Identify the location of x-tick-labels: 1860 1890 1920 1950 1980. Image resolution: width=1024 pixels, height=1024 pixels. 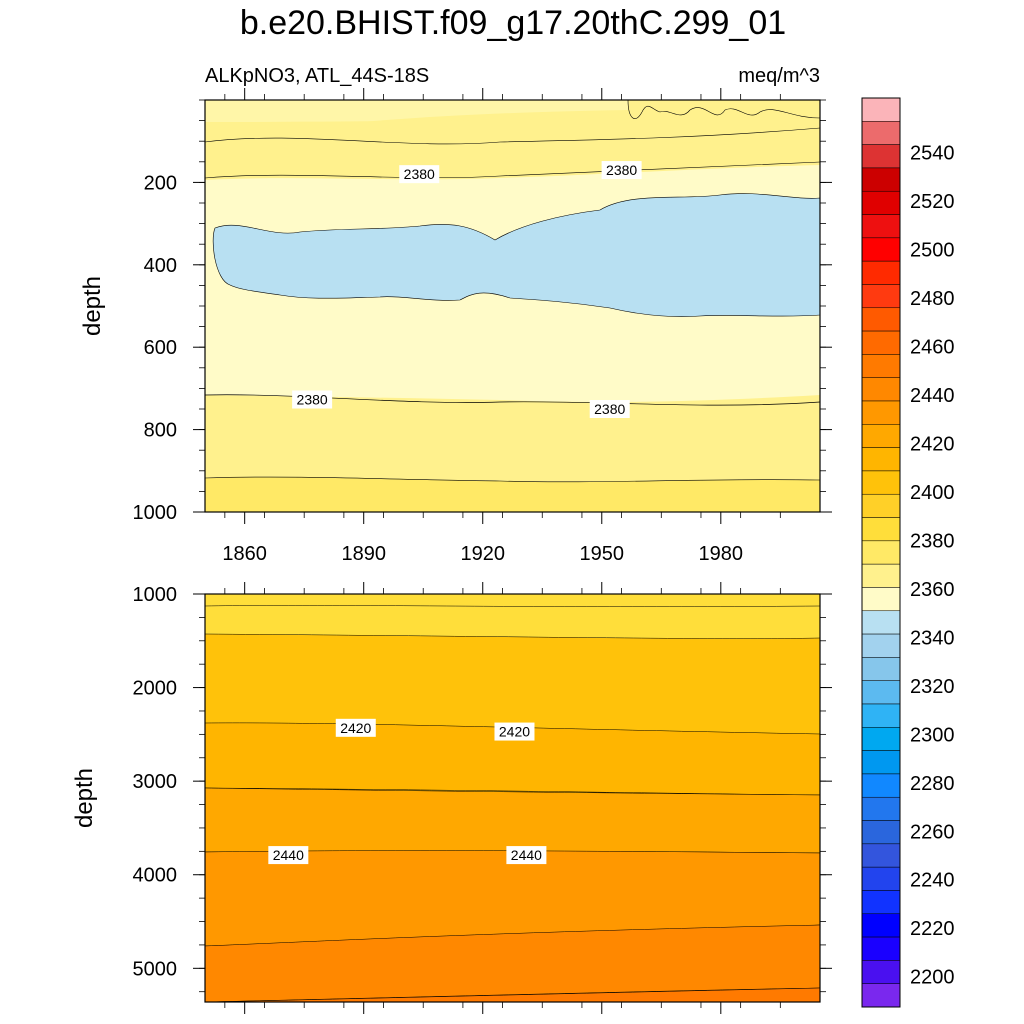
(482, 554).